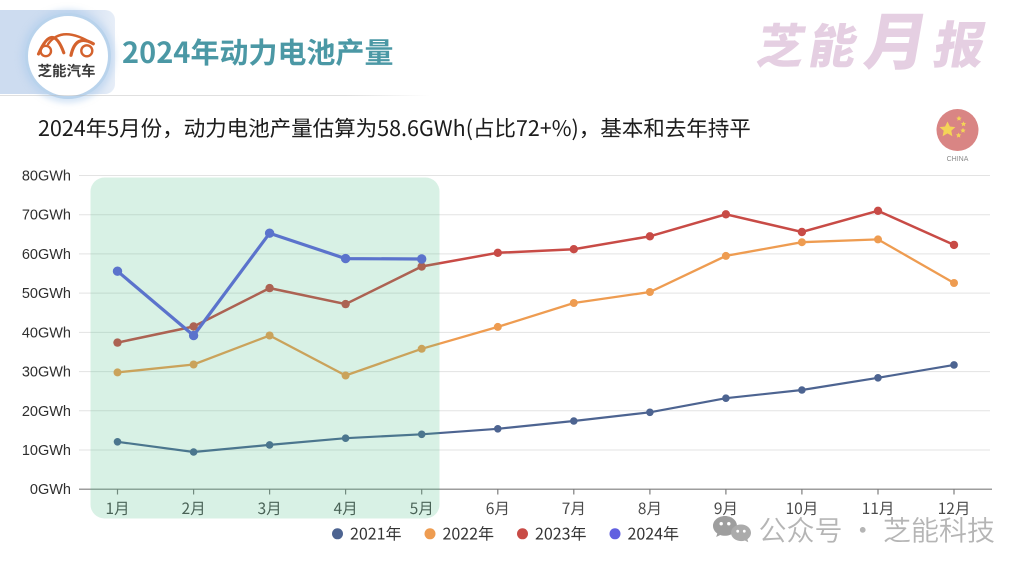 This screenshot has height=571, width=1024. I want to click on svg-text: CHINA, so click(958, 159).